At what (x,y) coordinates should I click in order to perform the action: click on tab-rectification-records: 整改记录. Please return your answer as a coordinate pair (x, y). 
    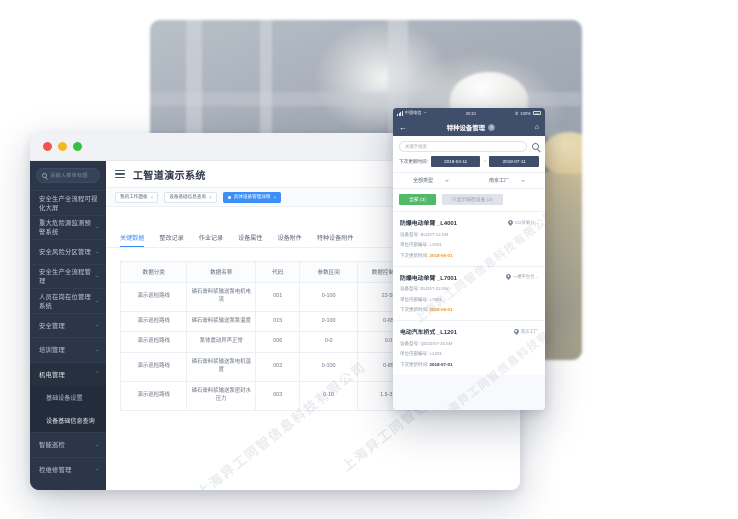
    Looking at the image, I should click on (171, 239).